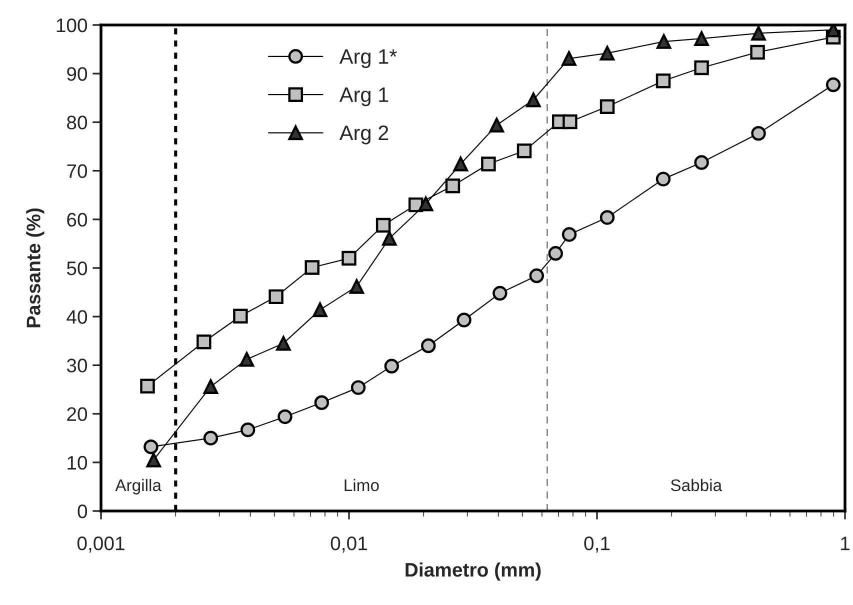 This screenshot has height=605, width=853. Describe the element at coordinates (138, 486) in the screenshot. I see `annotation: Argilla` at that location.